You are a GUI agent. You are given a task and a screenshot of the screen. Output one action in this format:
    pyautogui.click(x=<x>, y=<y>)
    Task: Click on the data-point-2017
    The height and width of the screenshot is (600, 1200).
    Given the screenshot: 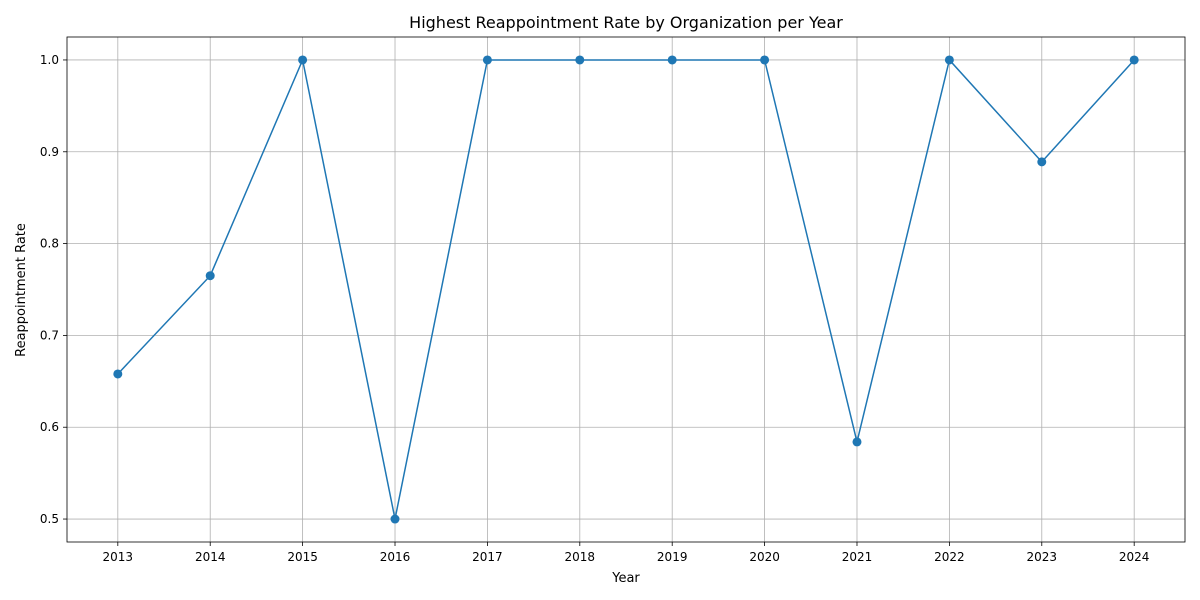 What is the action you would take?
    pyautogui.click(x=487, y=60)
    